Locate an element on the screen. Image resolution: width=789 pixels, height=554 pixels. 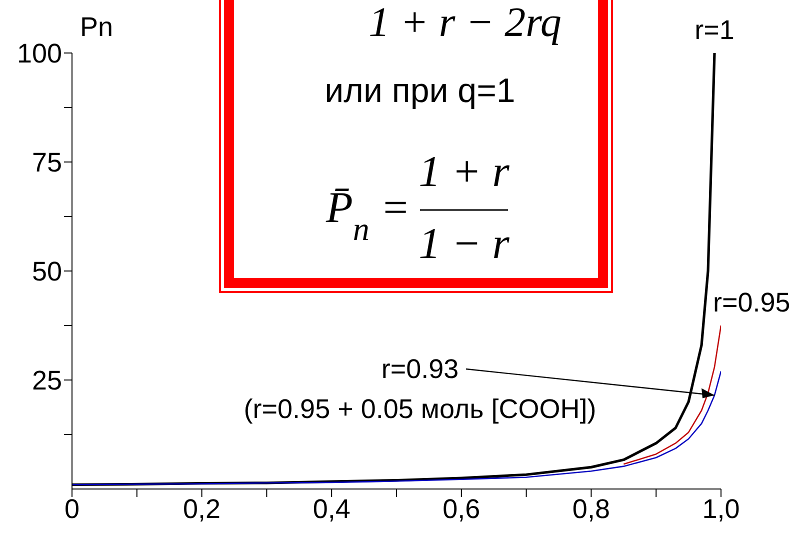
x-tick-label: 1,0 is located at coordinates (721, 509).